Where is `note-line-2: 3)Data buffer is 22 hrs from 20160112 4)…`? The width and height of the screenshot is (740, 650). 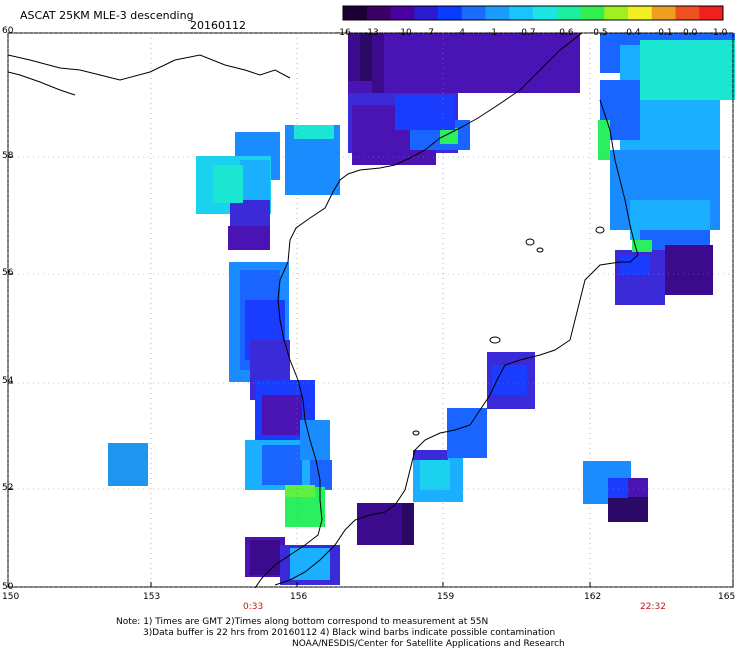 note-line-2: 3)Data buffer is 22 hrs from 20160112 4)… is located at coordinates (349, 633).